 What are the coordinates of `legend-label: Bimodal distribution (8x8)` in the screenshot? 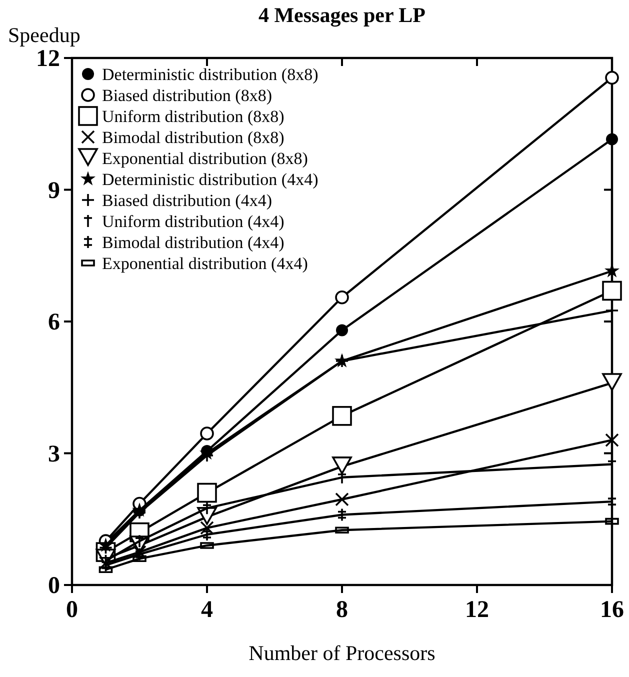 It's located at (193, 137).